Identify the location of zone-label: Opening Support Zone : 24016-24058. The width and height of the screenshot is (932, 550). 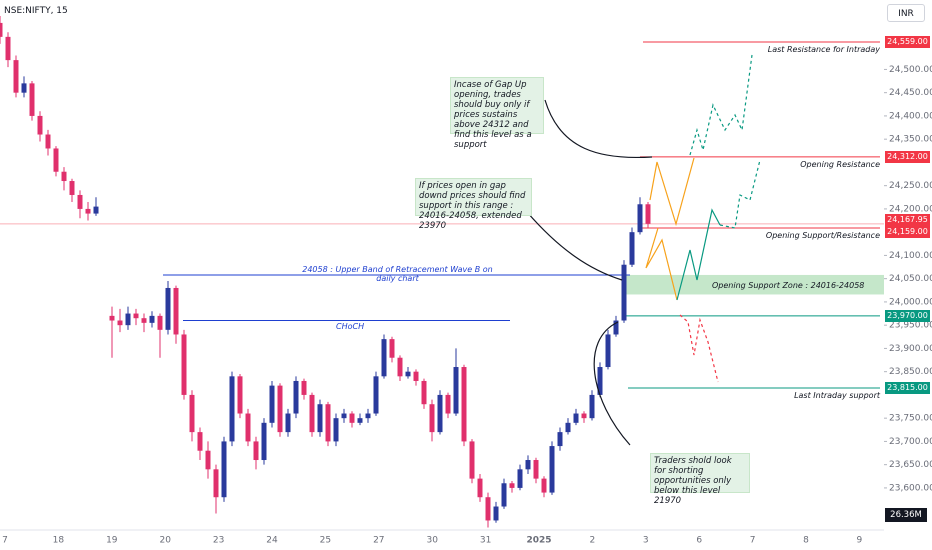
(788, 285).